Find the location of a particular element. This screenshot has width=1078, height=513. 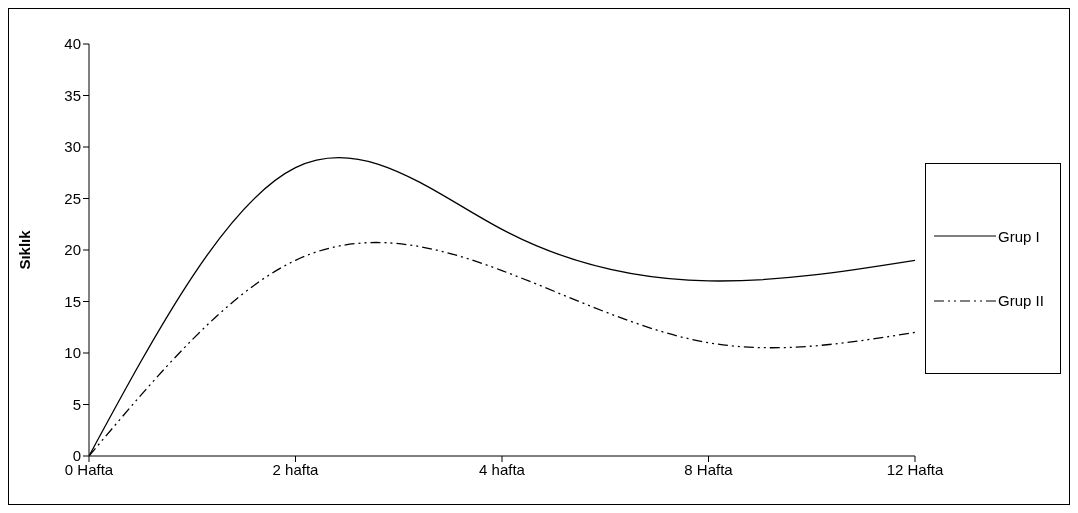

y-tick-label: 40 is located at coordinates (72, 44).